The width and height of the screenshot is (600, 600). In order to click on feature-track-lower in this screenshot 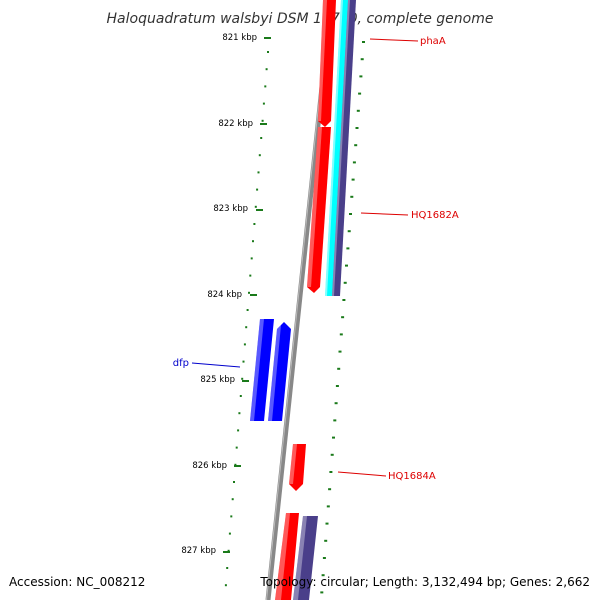, I will do `click(296, 556)`.